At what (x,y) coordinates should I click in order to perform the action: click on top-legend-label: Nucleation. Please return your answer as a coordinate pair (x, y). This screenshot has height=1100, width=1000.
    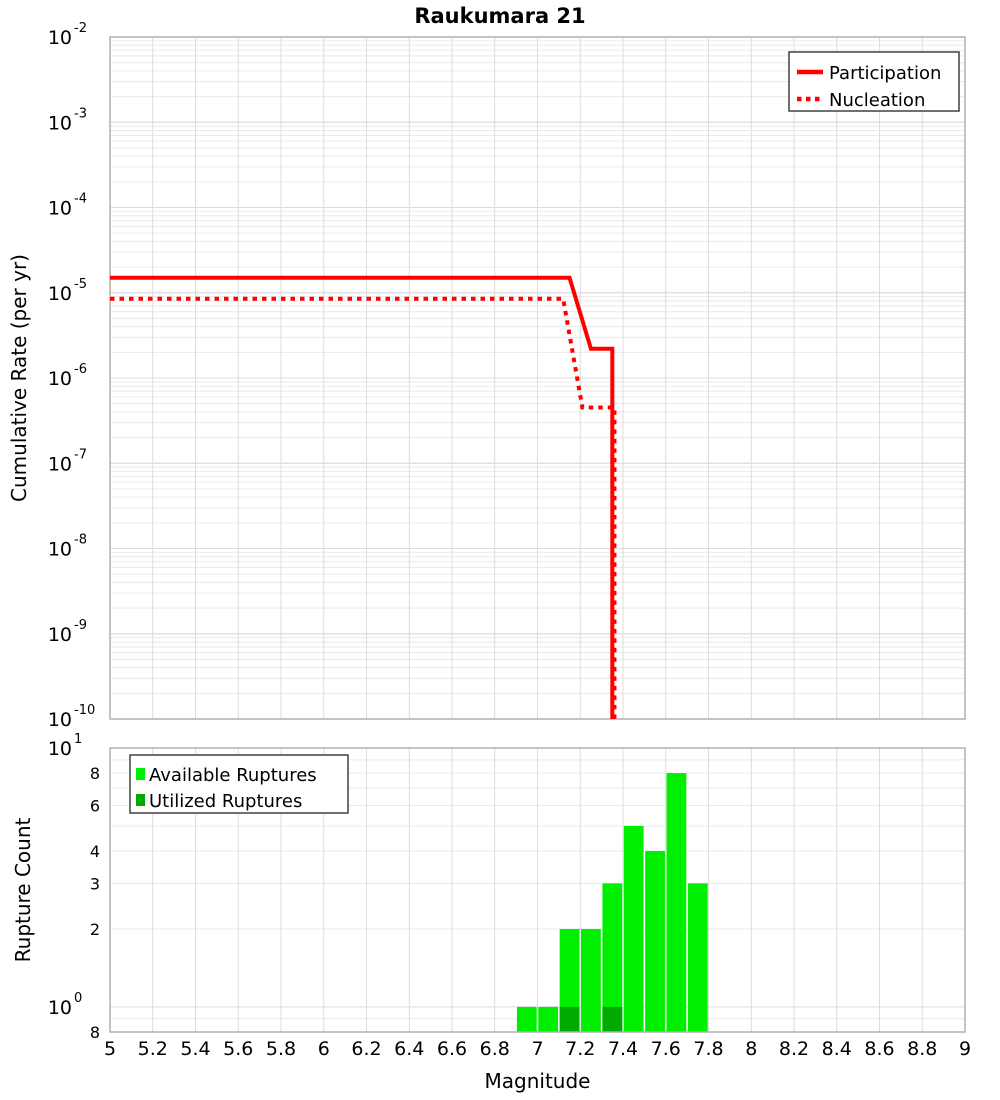
    Looking at the image, I should click on (877, 100).